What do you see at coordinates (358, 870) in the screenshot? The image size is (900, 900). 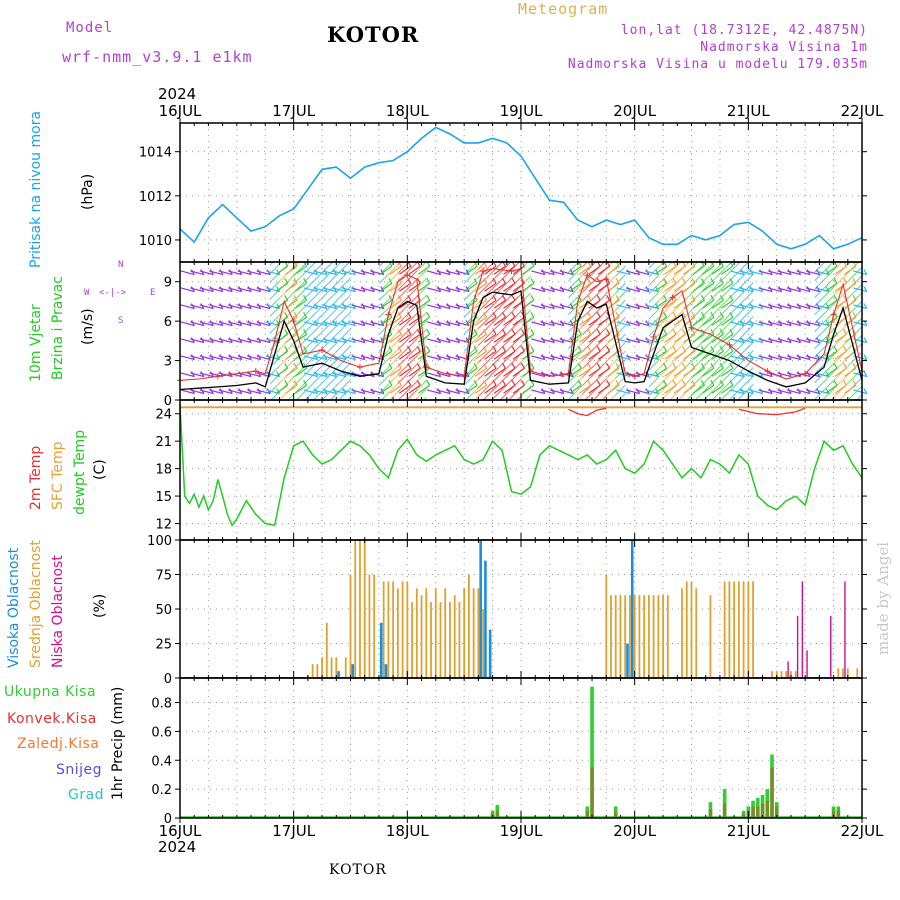 I see `footer-station: KOTOR` at bounding box center [358, 870].